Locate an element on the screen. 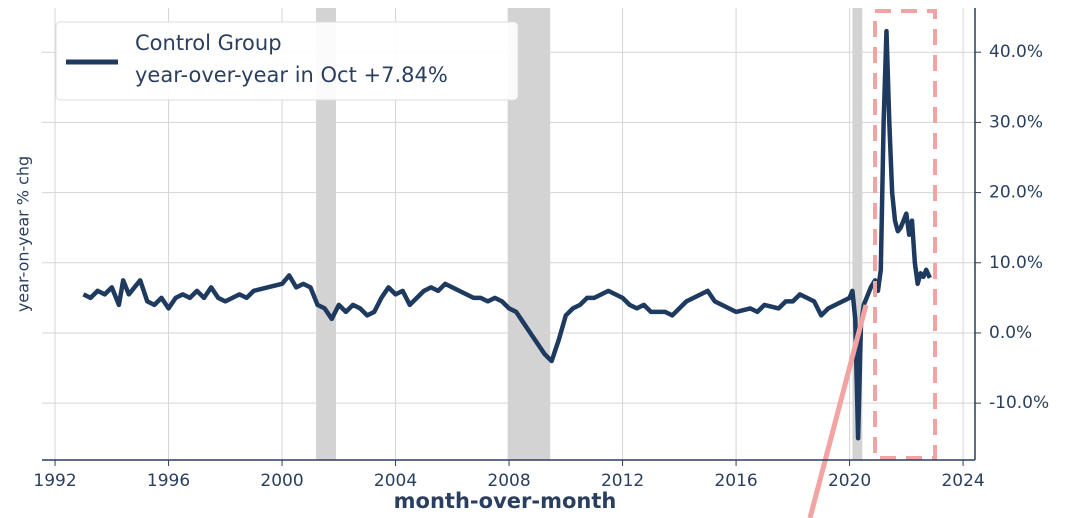 The width and height of the screenshot is (1075, 518). pointer-line is located at coordinates (838, 411).